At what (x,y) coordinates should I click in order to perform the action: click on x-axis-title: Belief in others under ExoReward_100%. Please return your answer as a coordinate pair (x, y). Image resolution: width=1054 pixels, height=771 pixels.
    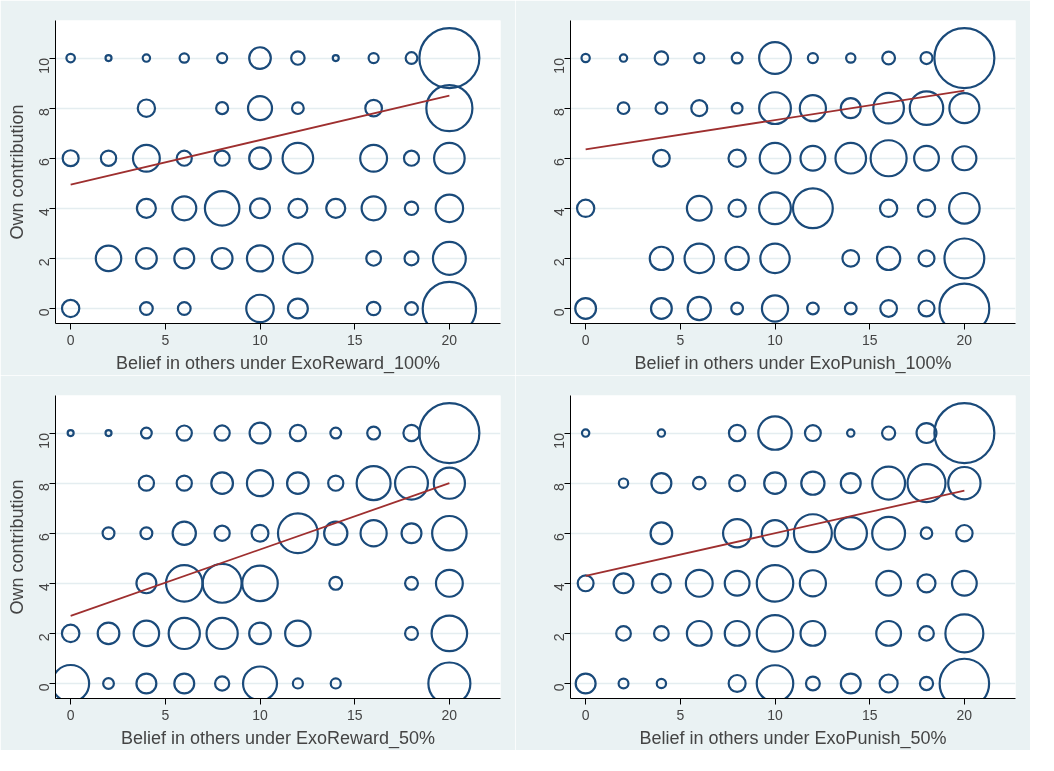
    Looking at the image, I should click on (278, 363).